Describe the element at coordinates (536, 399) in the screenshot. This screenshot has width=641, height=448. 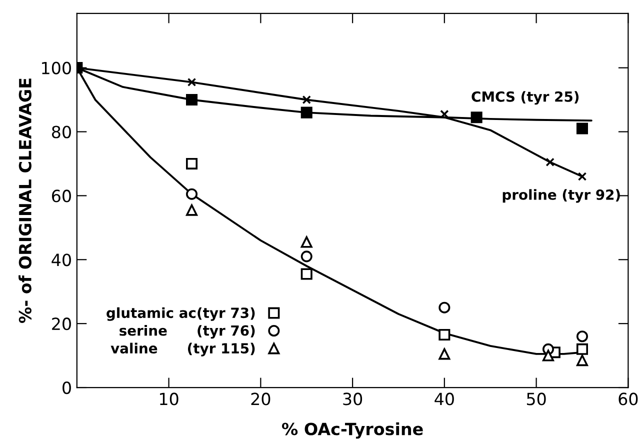
I see `x-tick-label: 50` at that location.